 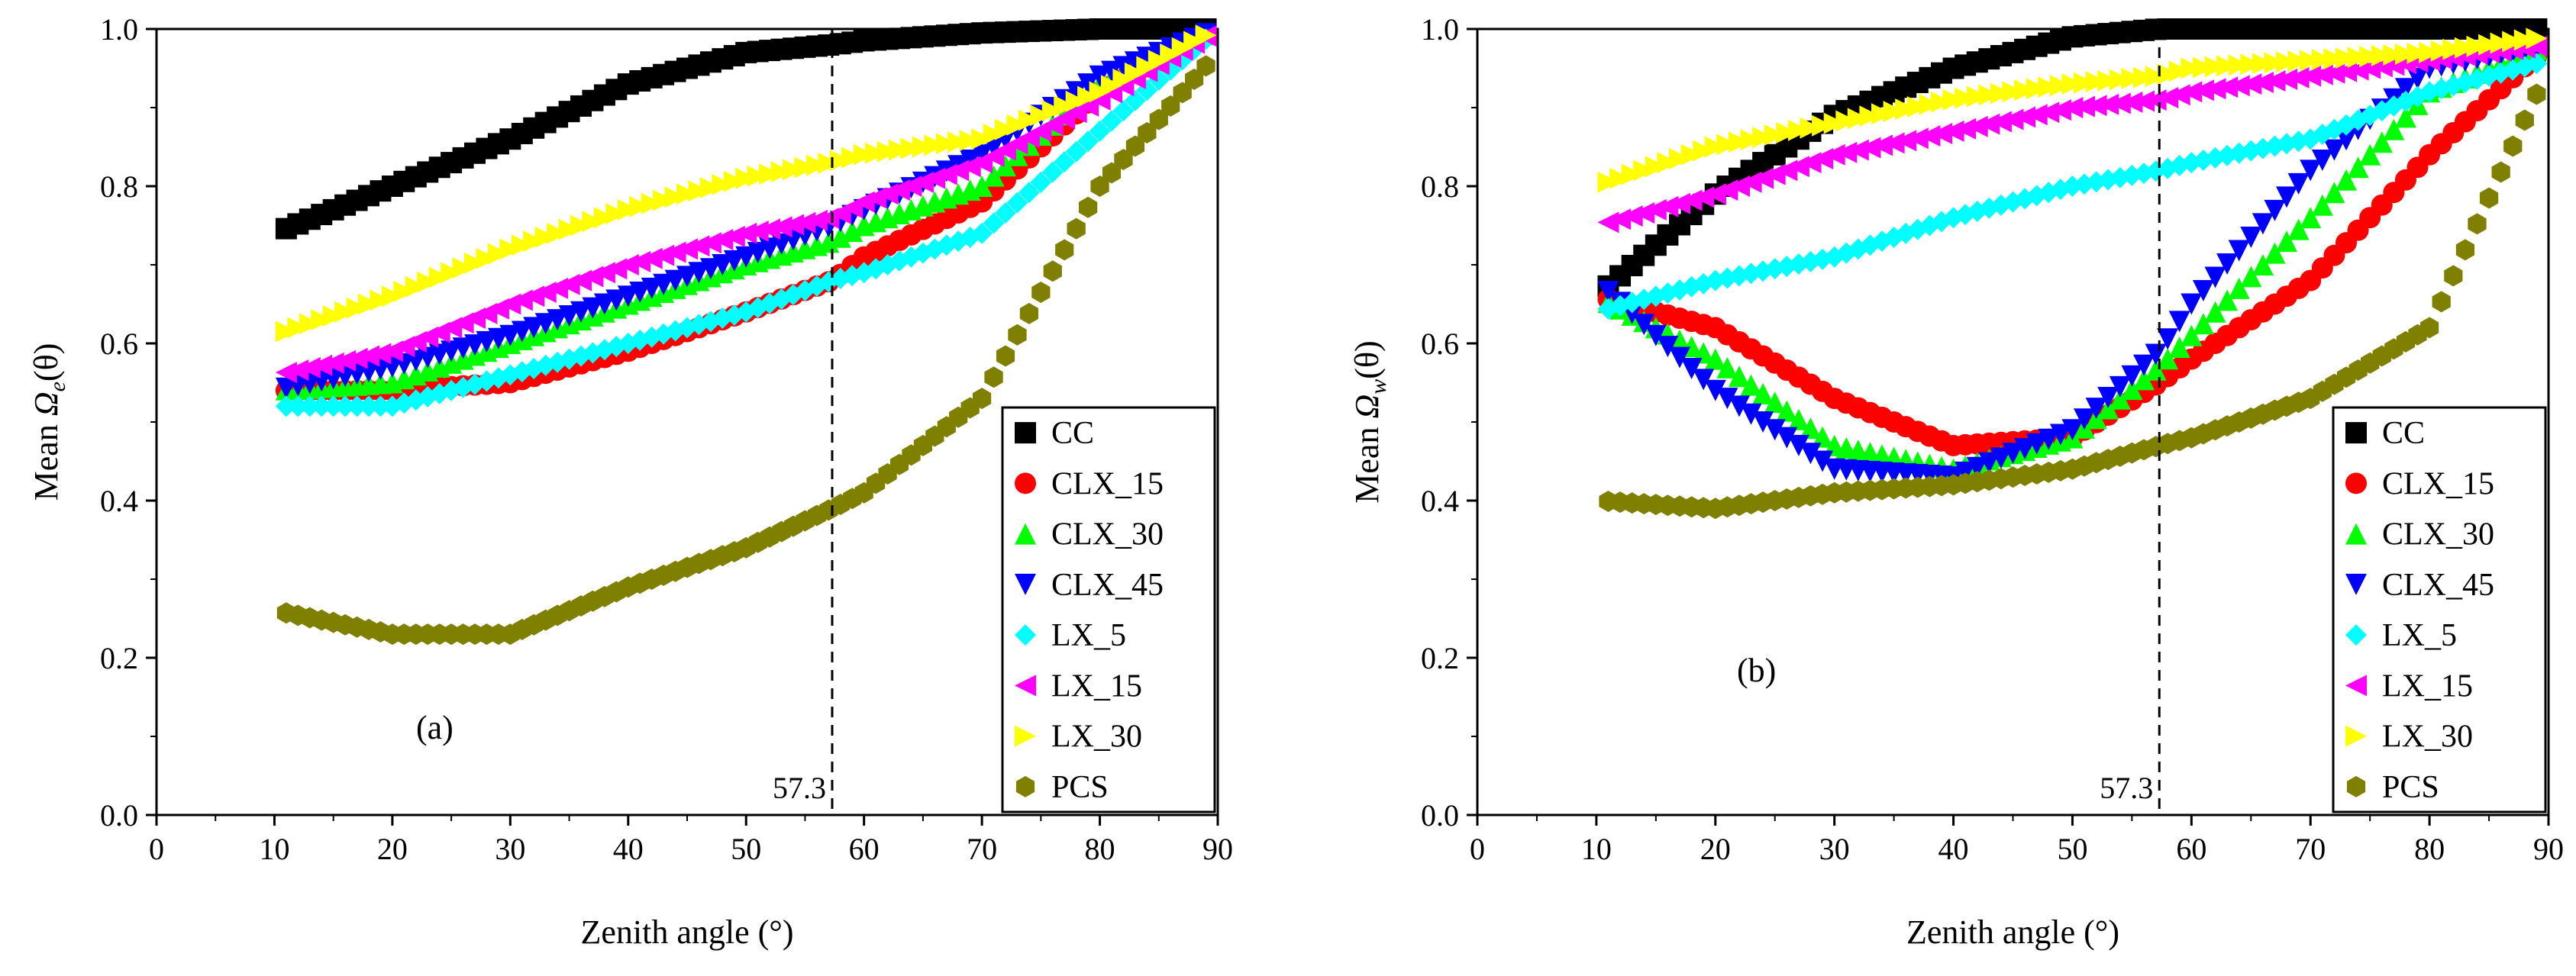 What do you see at coordinates (119, 30) in the screenshot?
I see `y-tick-label: 1.0` at bounding box center [119, 30].